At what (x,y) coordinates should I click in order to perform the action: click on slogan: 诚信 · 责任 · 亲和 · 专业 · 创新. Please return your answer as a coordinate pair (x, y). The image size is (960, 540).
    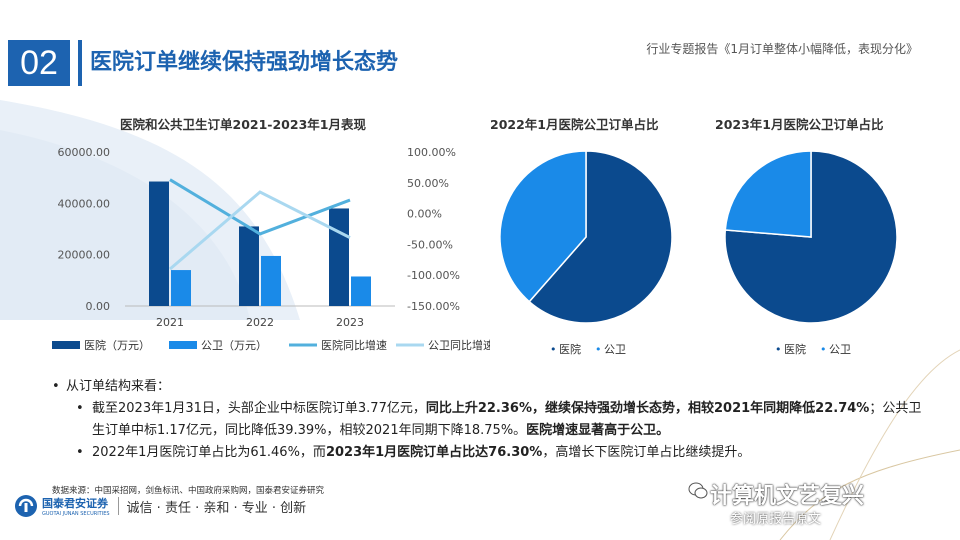
    Looking at the image, I should click on (216, 508).